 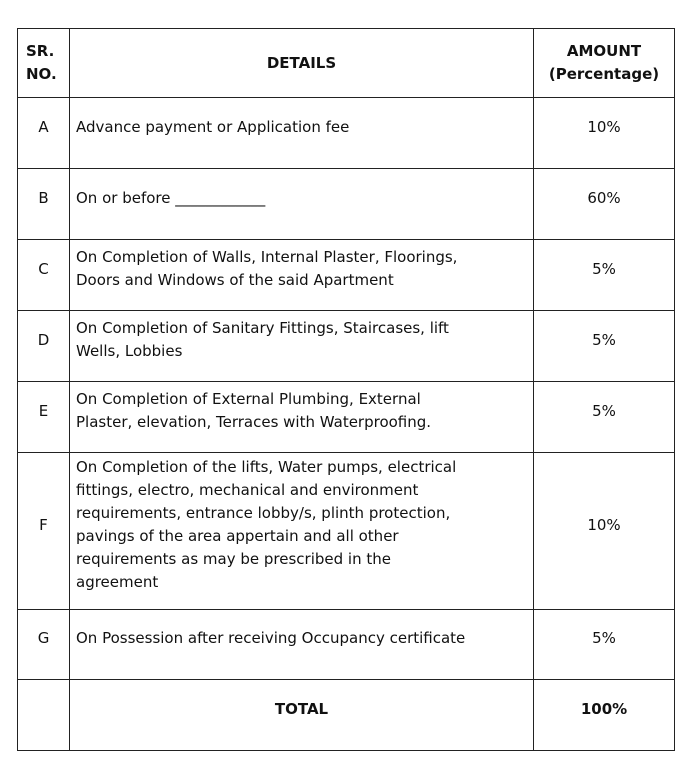 What do you see at coordinates (41, 74) in the screenshot?
I see `header-text: NO.` at bounding box center [41, 74].